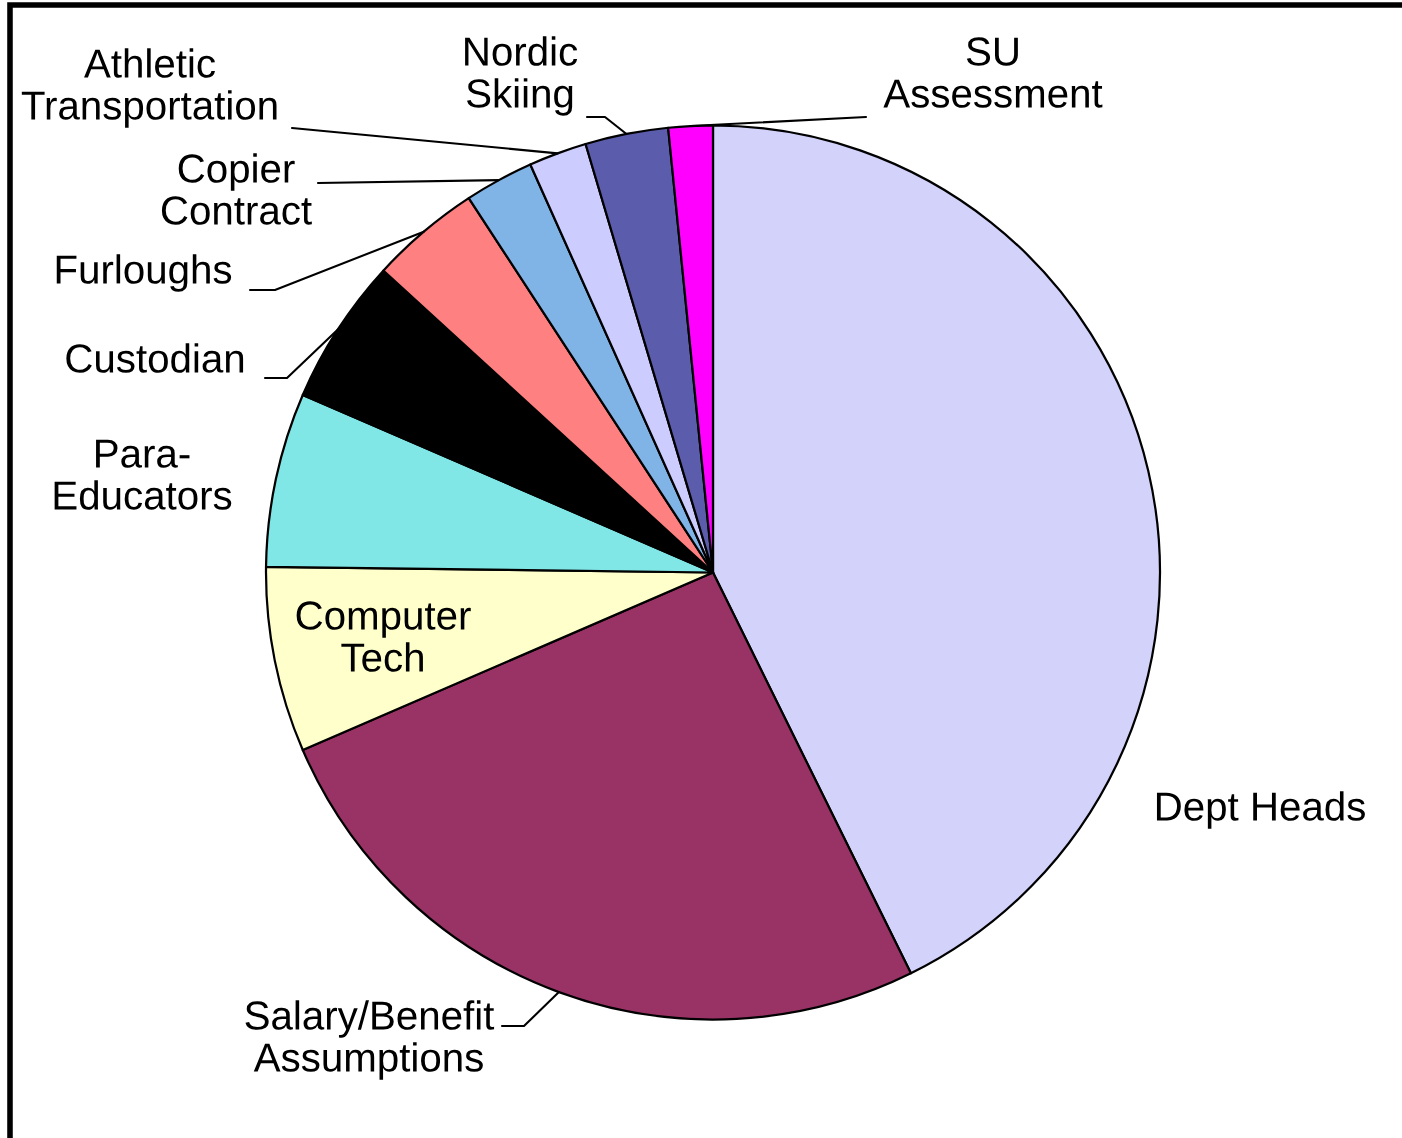 The image size is (1402, 1138). I want to click on slice-label: Nordic Skiing, so click(521, 76).